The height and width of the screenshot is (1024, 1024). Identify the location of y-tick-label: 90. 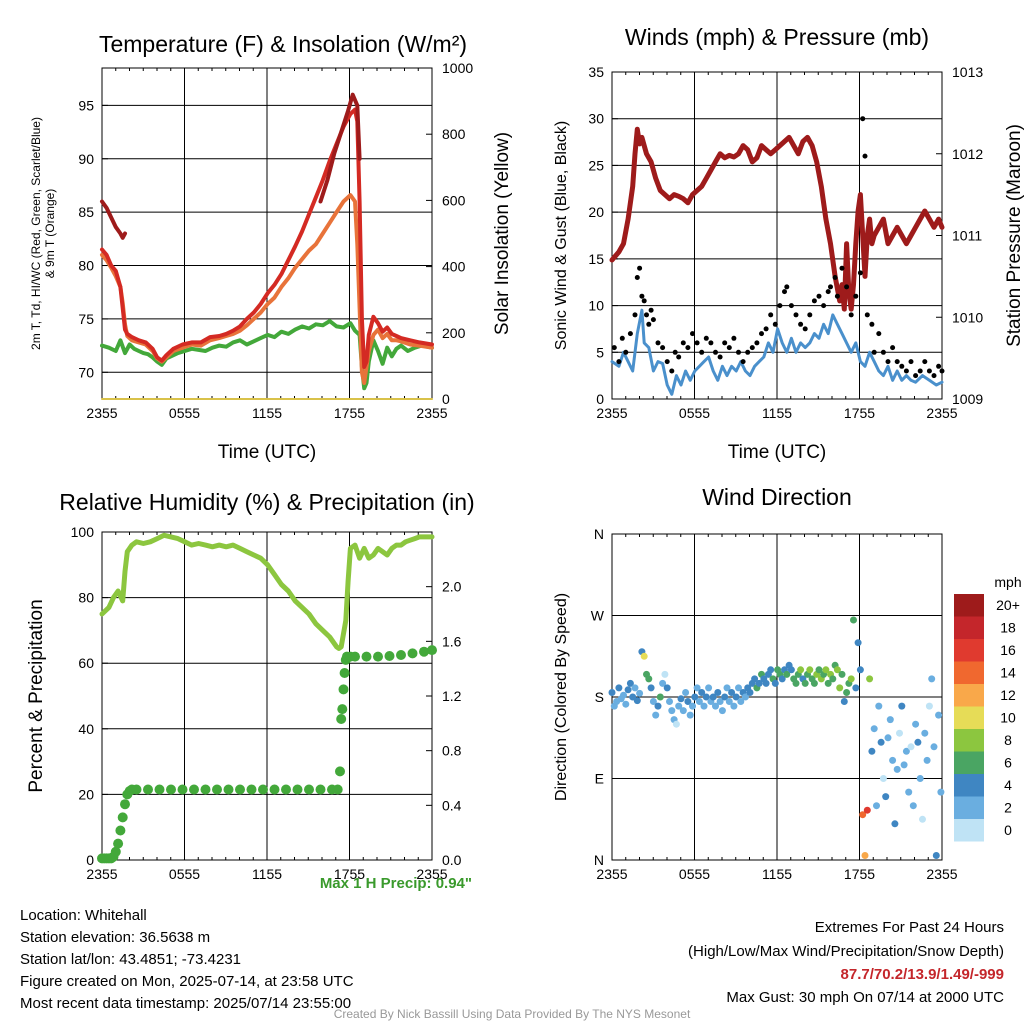
(86, 159).